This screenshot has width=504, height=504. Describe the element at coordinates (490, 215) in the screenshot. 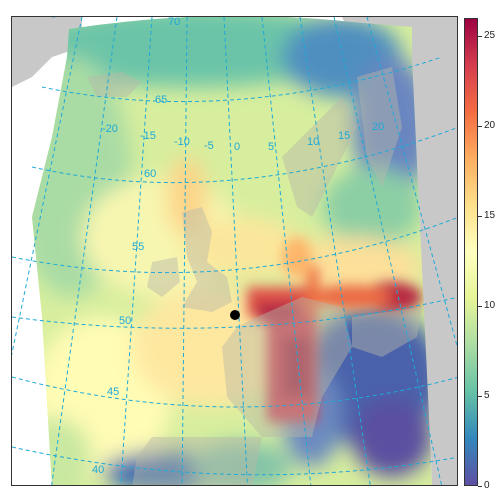

I see `colorbar-tick-label: 15` at that location.